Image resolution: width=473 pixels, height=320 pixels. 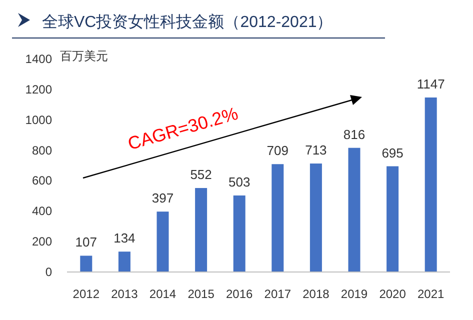 What do you see at coordinates (239, 182) in the screenshot?
I see `data-label: 503` at bounding box center [239, 182].